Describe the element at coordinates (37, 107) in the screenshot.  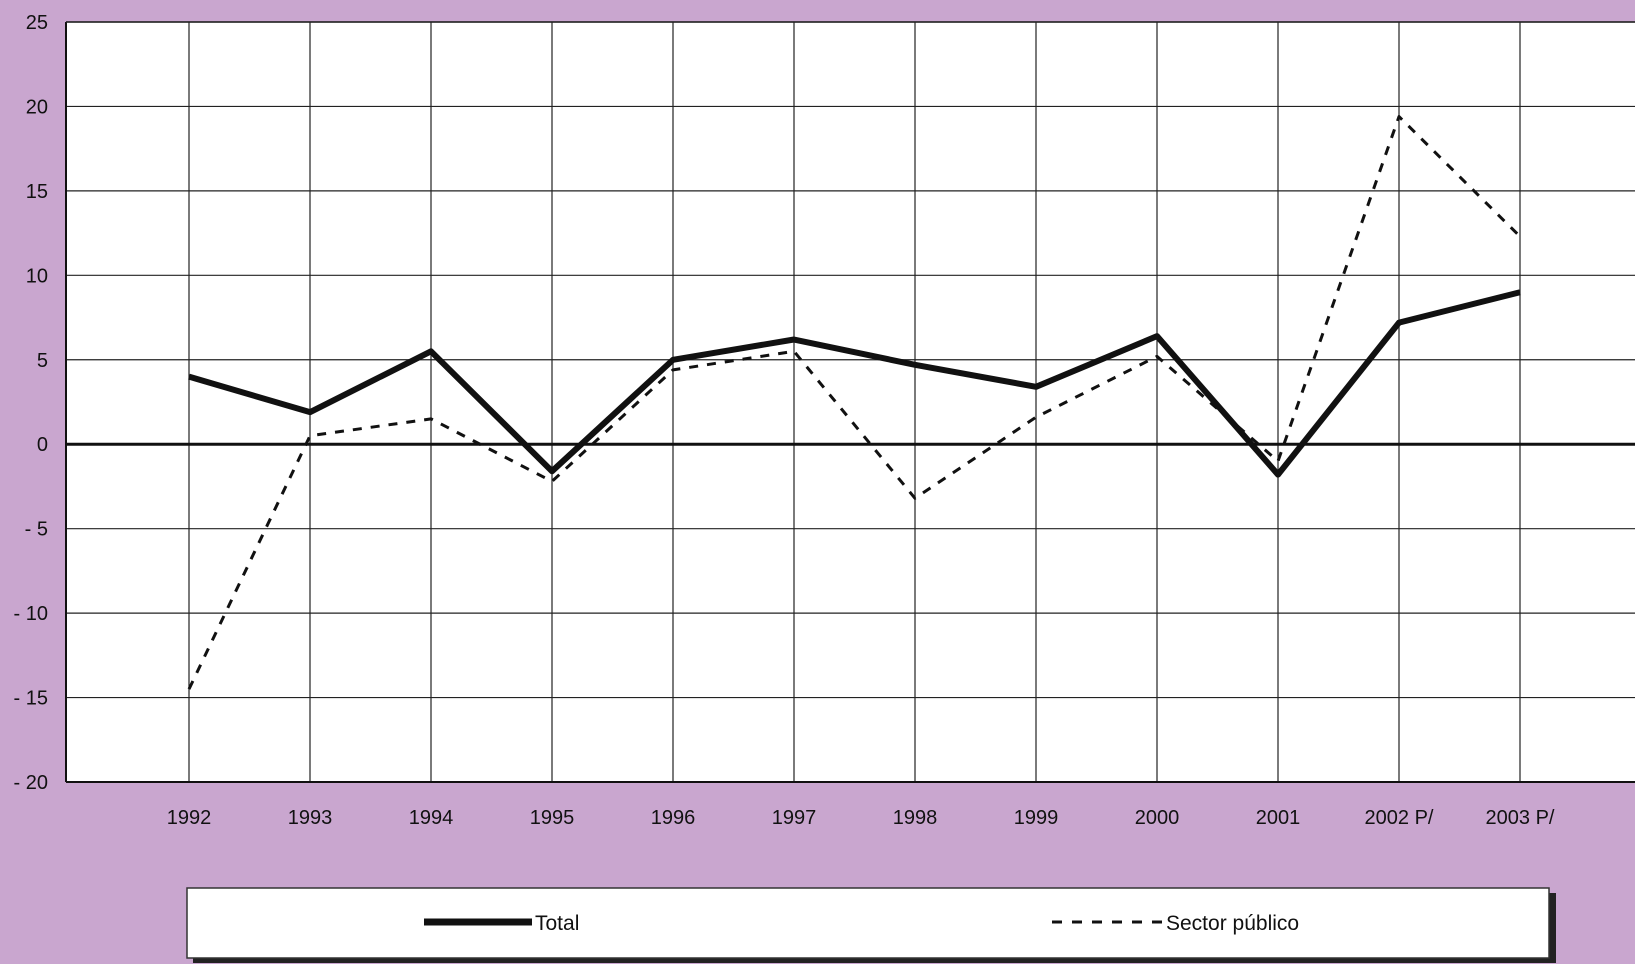
I see `y-tick-label: 20` at that location.